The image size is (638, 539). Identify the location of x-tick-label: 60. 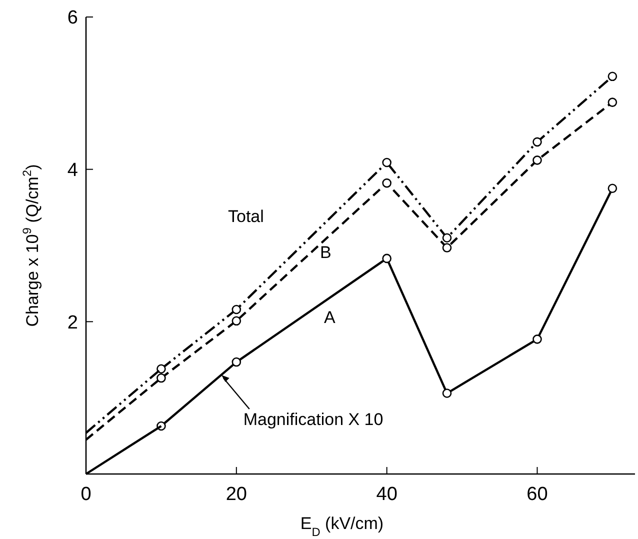
(537, 494).